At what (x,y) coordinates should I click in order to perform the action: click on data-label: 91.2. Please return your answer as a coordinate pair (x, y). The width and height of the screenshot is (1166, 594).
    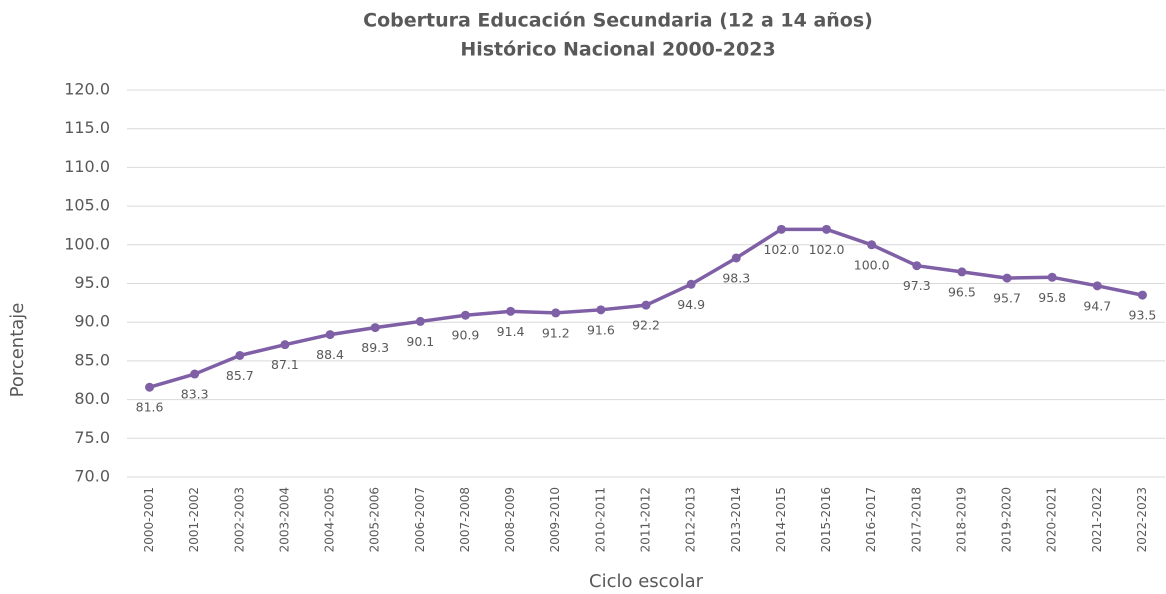
    Looking at the image, I should click on (556, 332).